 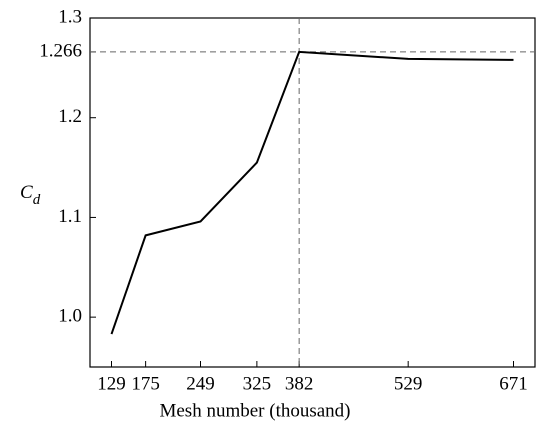 What do you see at coordinates (70, 316) in the screenshot?
I see `y-tick-label: 1.0` at bounding box center [70, 316].